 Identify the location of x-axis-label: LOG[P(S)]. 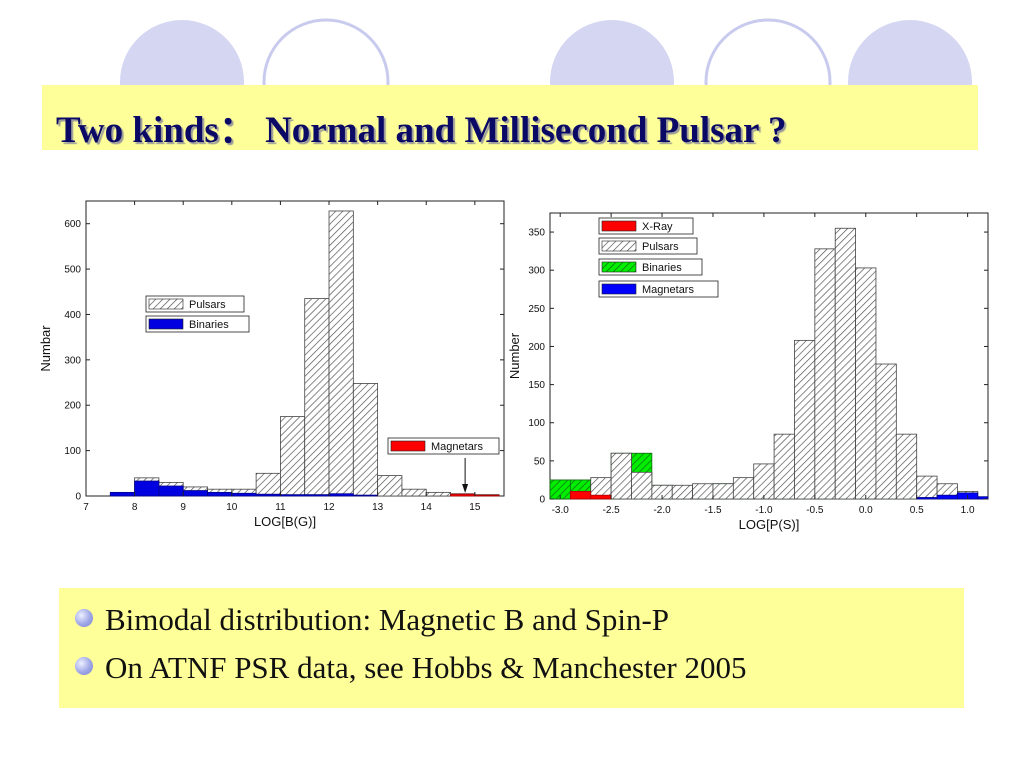
(769, 524).